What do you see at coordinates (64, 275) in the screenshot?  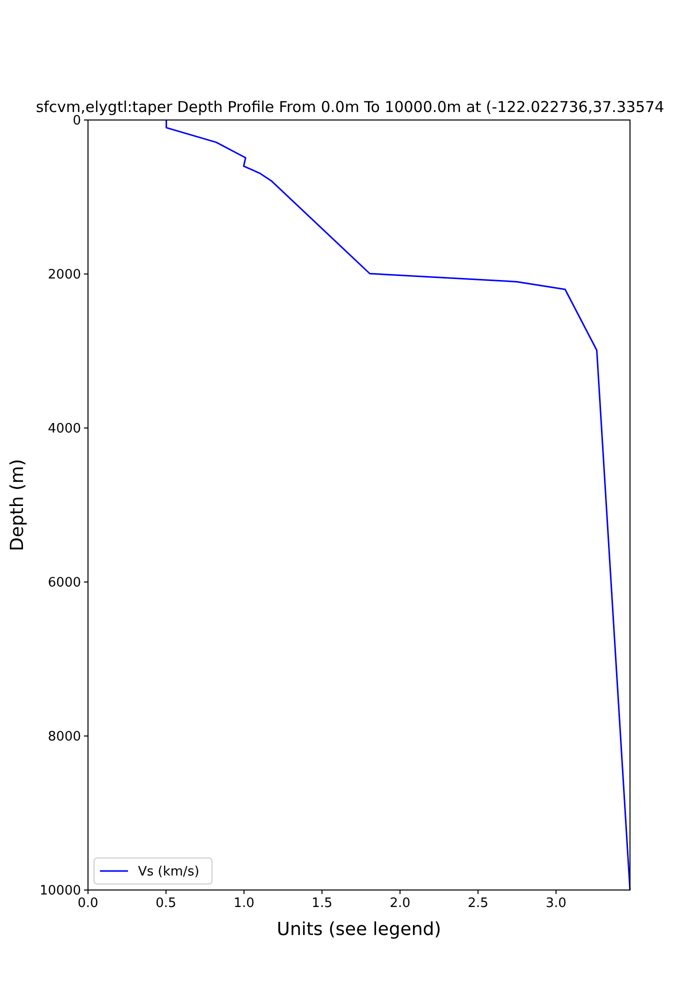 I see `y-tick-label: 2000` at bounding box center [64, 275].